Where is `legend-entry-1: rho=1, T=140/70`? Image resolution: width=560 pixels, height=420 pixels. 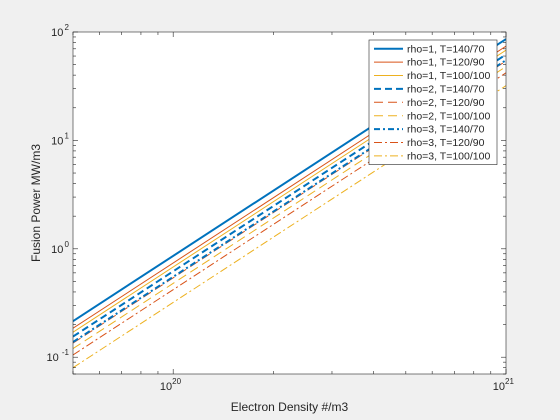
legend-entry-1: rho=1, T=140/70 is located at coordinates (446, 49).